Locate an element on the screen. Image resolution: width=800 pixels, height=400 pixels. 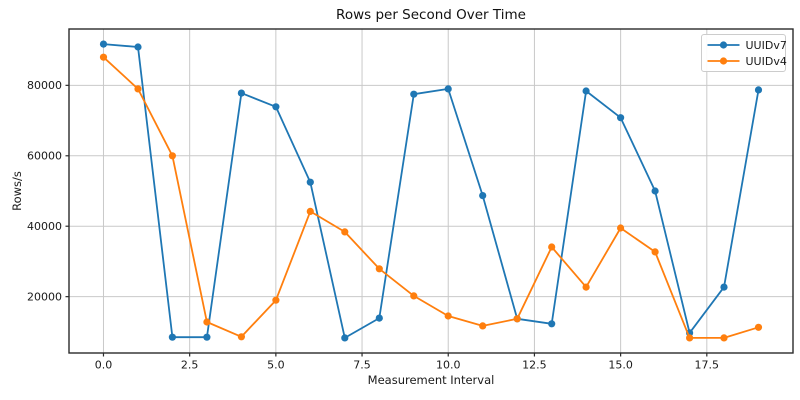
x-tick-labels: 0.0 2.5 5.0 7.5 10.0 12.5 15.0 17.5 is located at coordinates (407, 365).